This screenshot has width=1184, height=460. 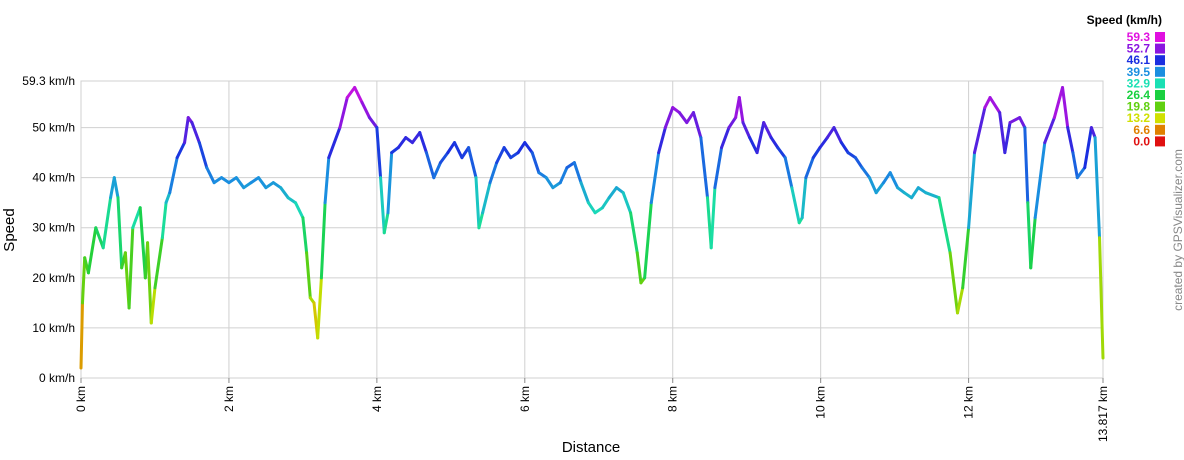 I want to click on legend-label: 6.6, so click(x=1141, y=130).